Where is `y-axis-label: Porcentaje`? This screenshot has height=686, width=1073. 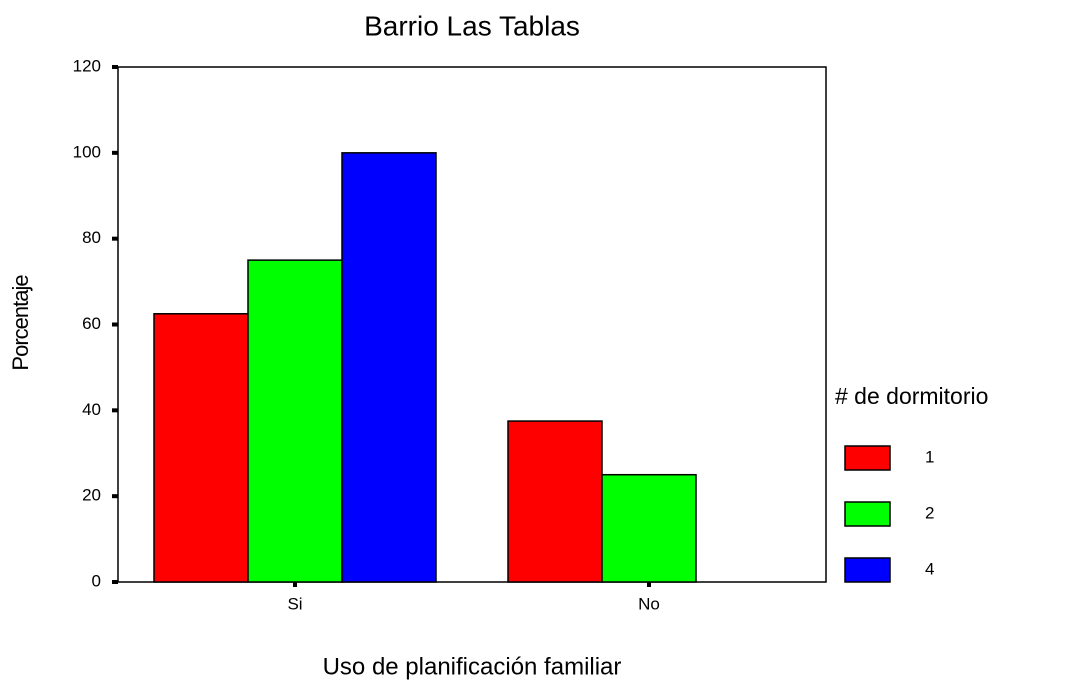
y-axis-label: Porcentaje is located at coordinates (20, 323).